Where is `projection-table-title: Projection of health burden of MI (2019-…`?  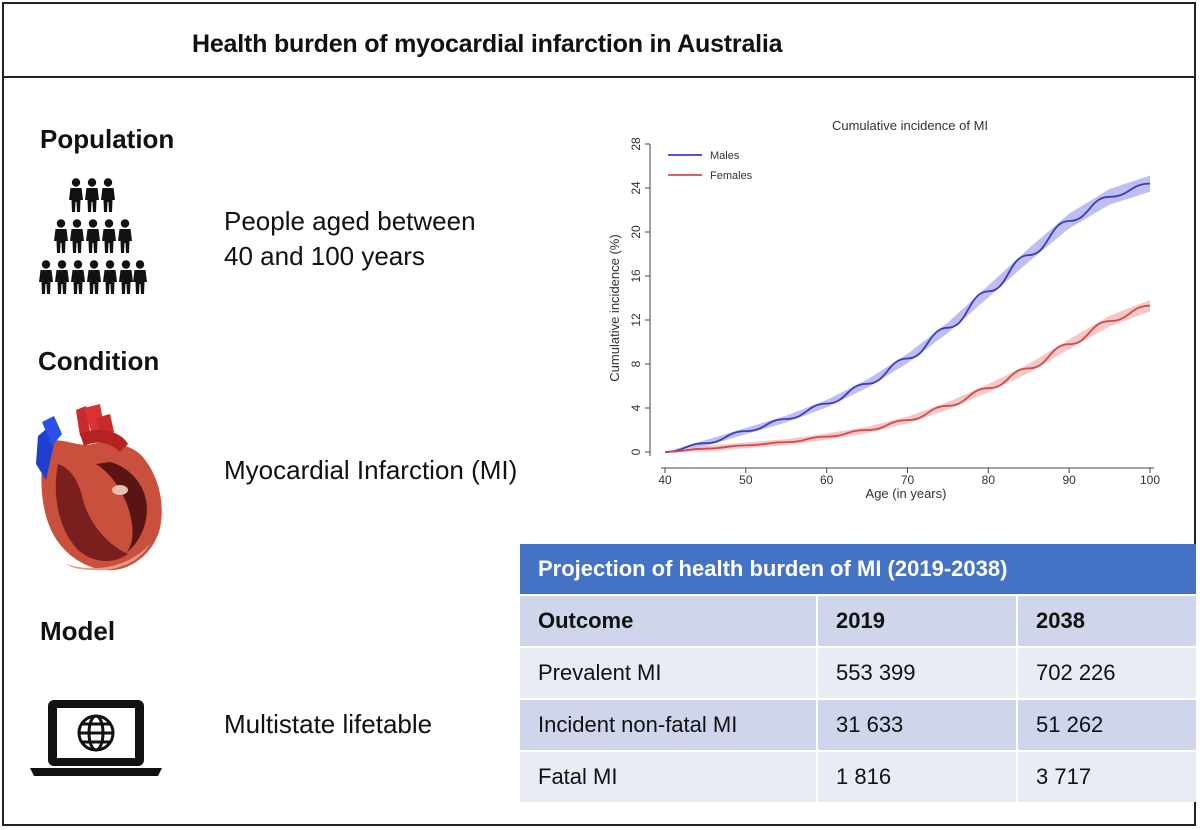 projection-table-title: Projection of health burden of MI (2019-… is located at coordinates (858, 569).